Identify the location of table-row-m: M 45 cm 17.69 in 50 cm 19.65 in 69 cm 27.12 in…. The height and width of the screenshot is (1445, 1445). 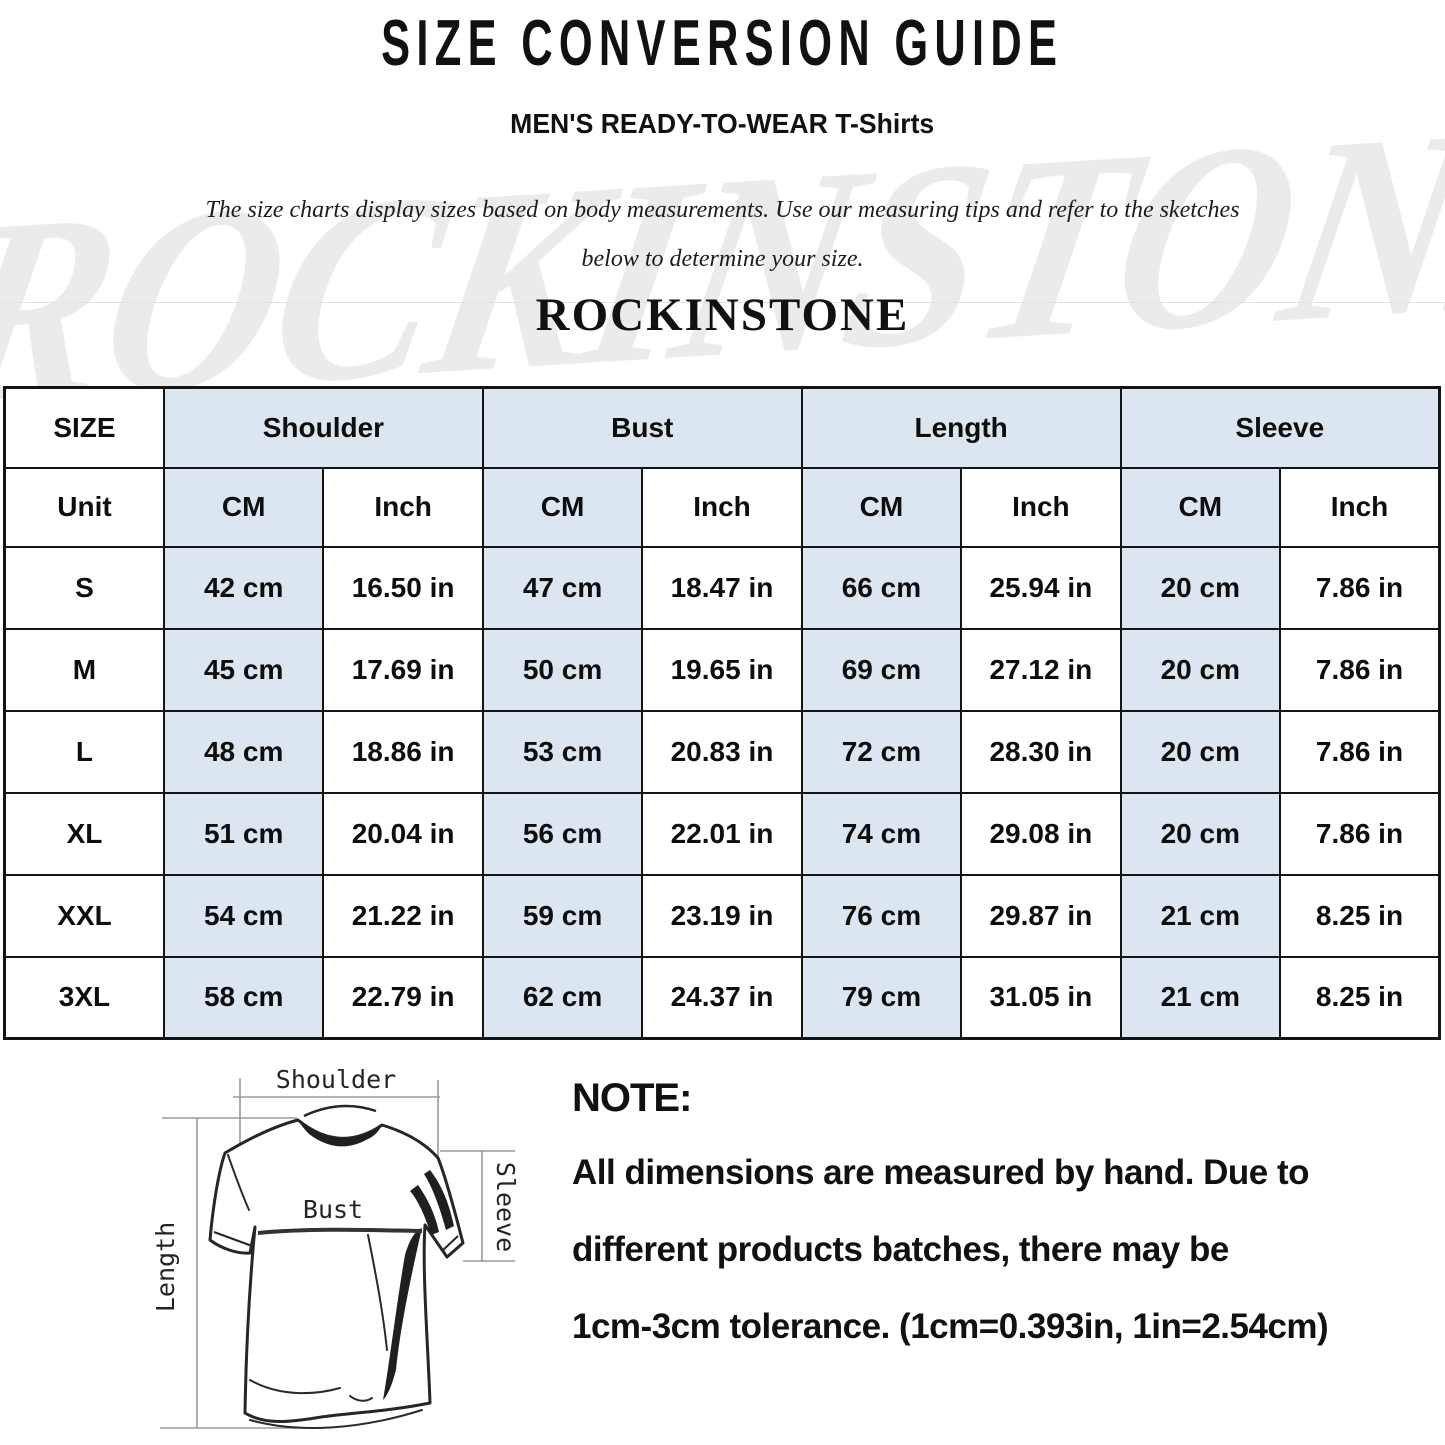
(722, 669).